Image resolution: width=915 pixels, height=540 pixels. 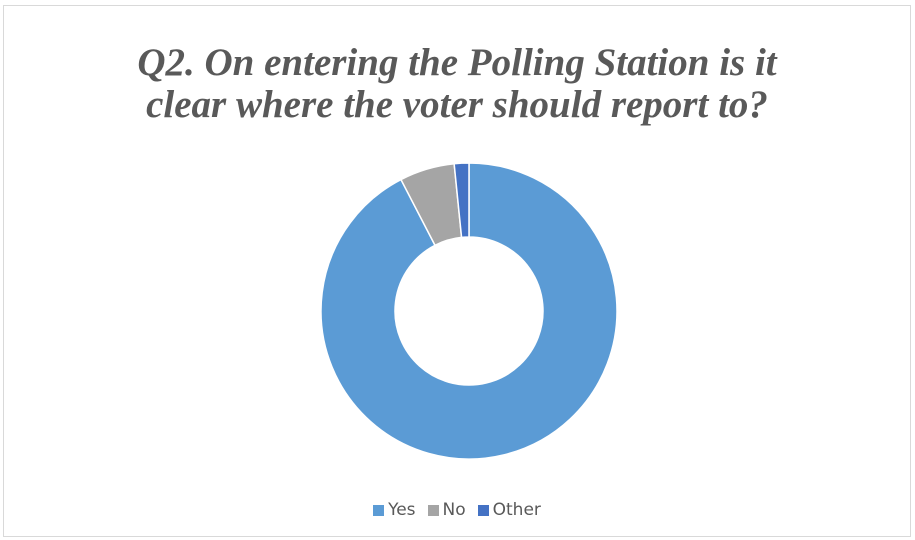 What do you see at coordinates (379, 510) in the screenshot?
I see `legend-swatch-yes` at bounding box center [379, 510].